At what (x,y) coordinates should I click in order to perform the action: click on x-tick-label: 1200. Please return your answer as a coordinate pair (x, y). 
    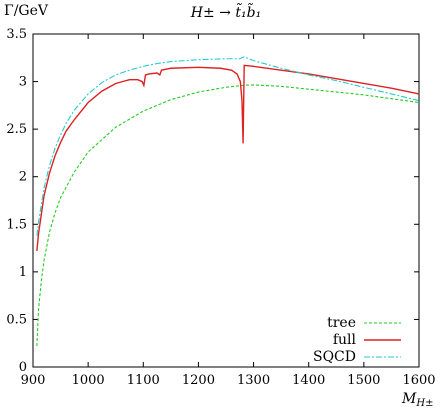
    Looking at the image, I should click on (198, 380).